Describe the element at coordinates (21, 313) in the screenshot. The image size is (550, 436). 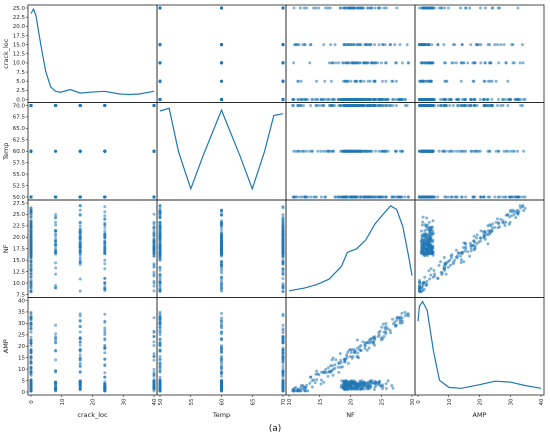
I see `y-tick-label: 35` at that location.